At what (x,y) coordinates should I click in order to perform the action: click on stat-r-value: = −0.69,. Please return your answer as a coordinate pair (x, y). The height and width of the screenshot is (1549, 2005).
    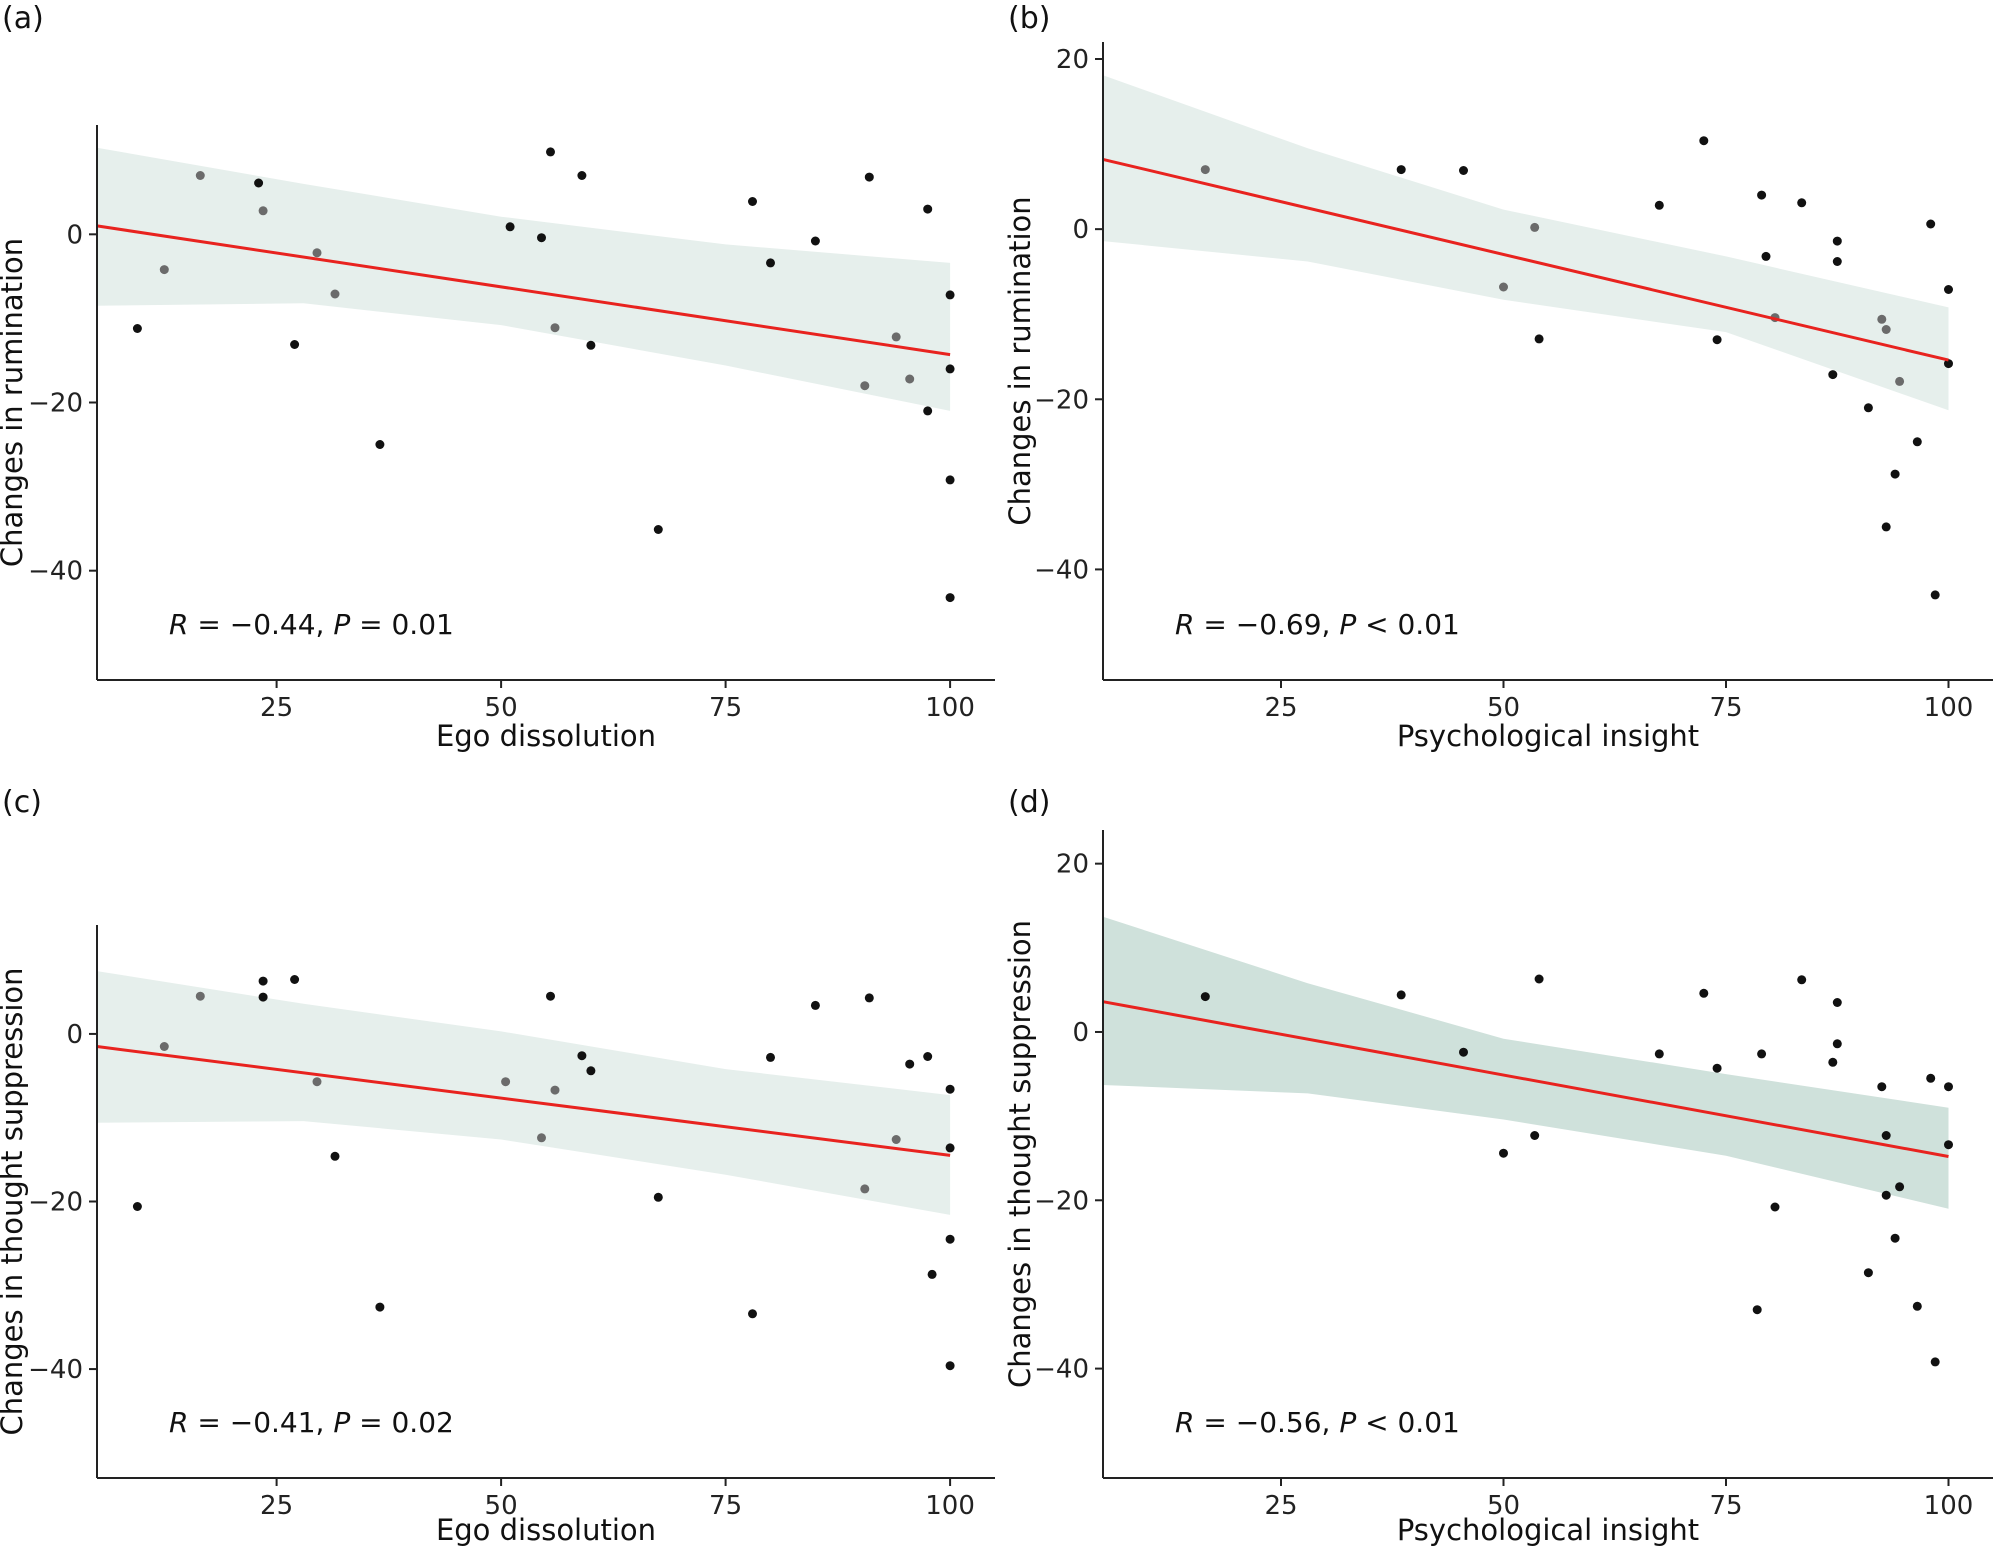
    Looking at the image, I should click on (1266, 624).